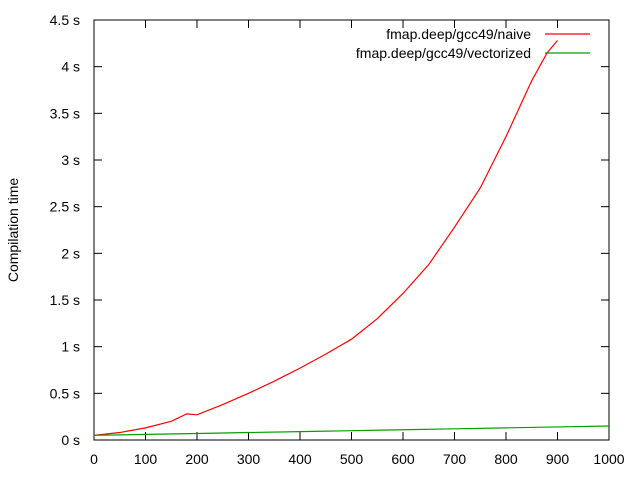 The width and height of the screenshot is (640, 480). I want to click on y-tick-label: 2 s, so click(70, 253).